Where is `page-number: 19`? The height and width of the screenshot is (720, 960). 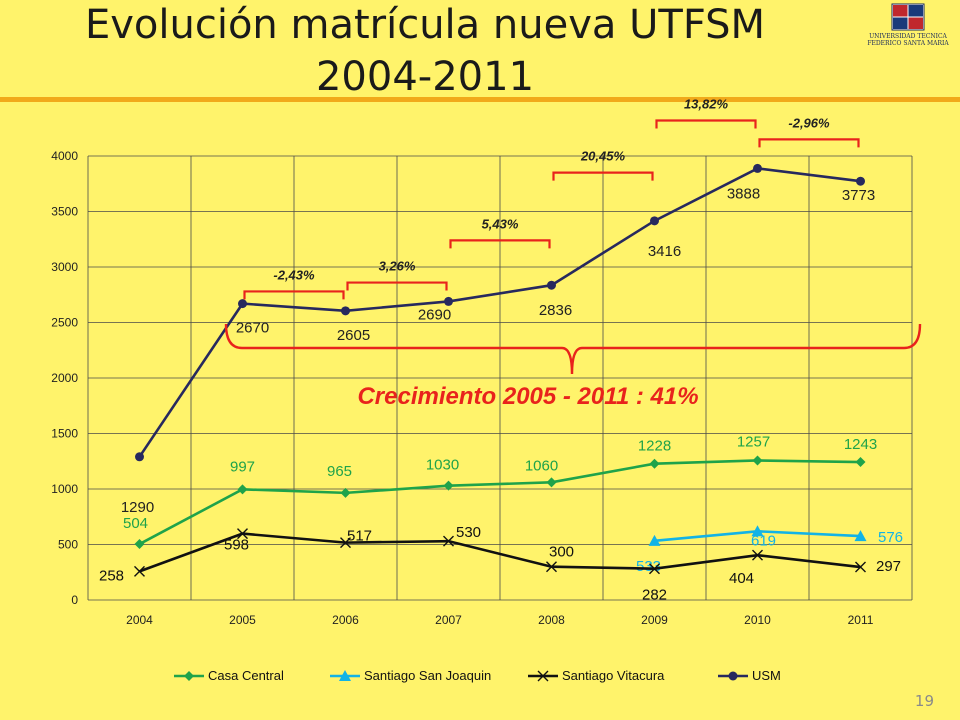
page-number: 19 is located at coordinates (924, 701).